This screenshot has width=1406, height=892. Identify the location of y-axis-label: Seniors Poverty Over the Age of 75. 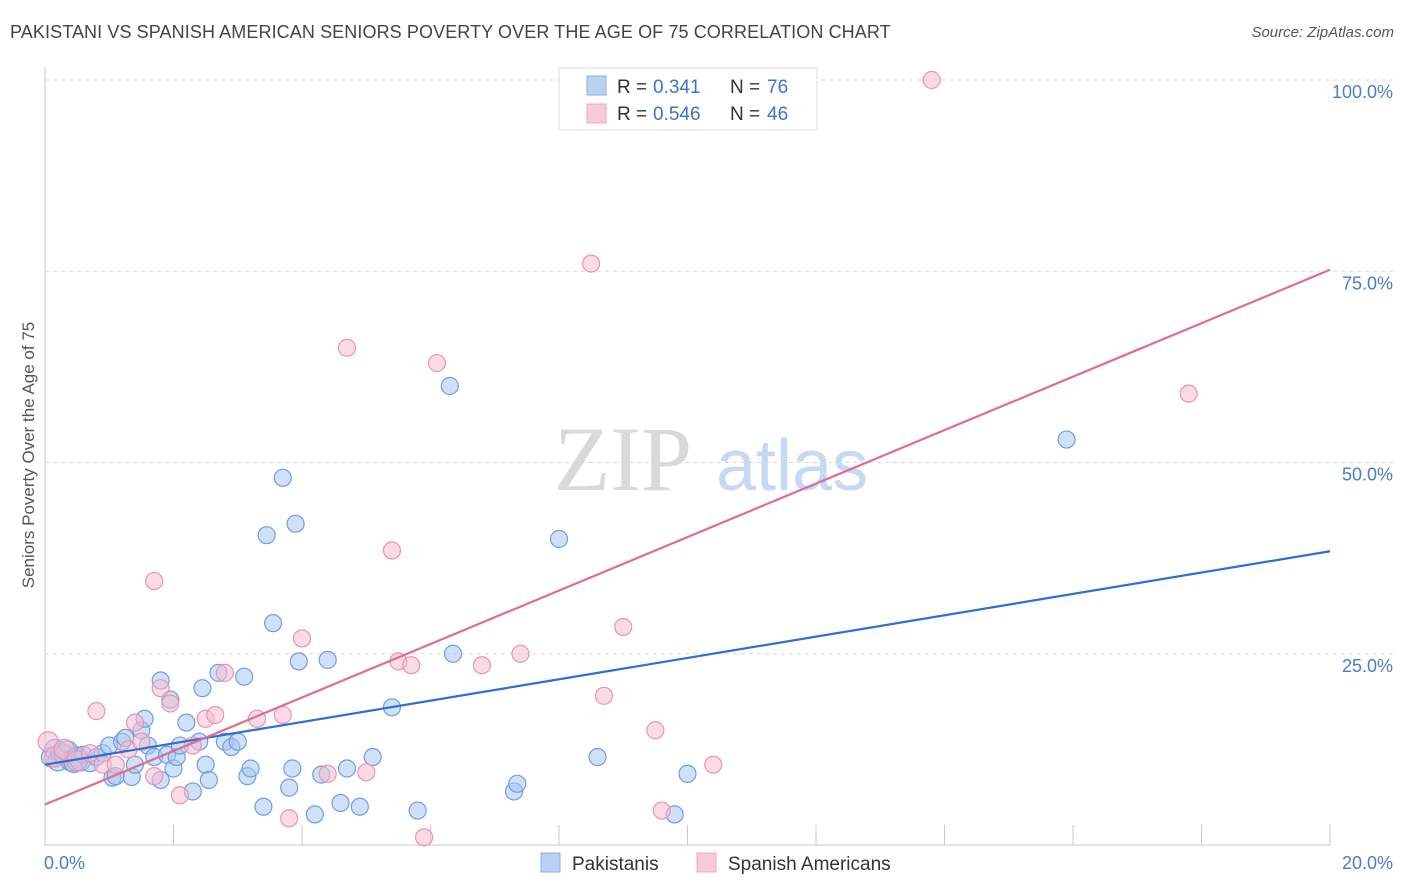
(28, 455).